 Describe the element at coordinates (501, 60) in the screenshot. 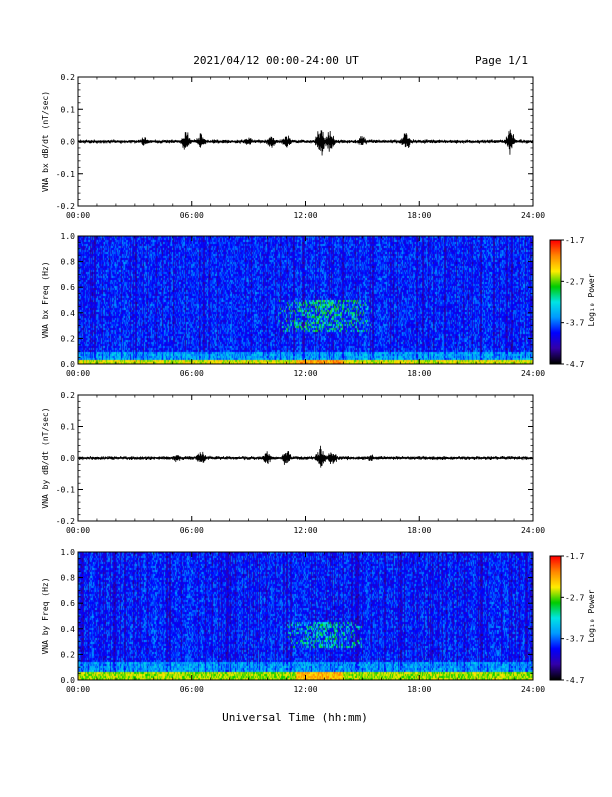

I see `page-indicator: Page 1/1` at that location.